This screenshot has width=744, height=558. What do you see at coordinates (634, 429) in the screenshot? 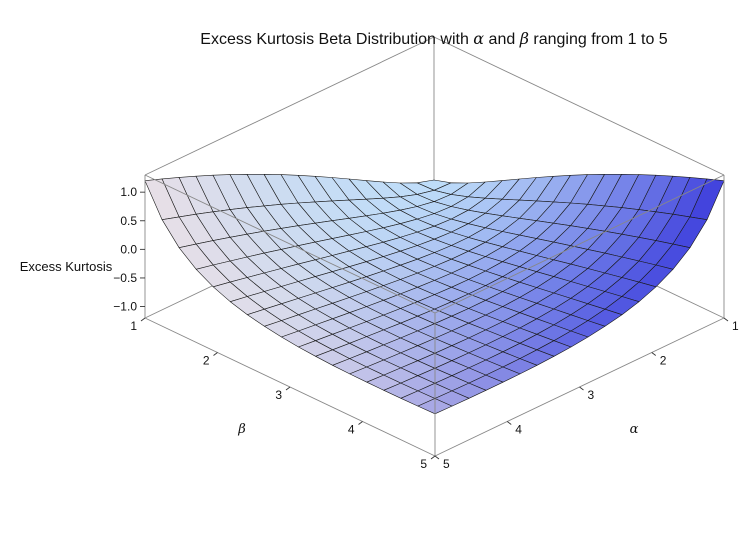
I see `alpha-axis-label: α` at bounding box center [634, 429].